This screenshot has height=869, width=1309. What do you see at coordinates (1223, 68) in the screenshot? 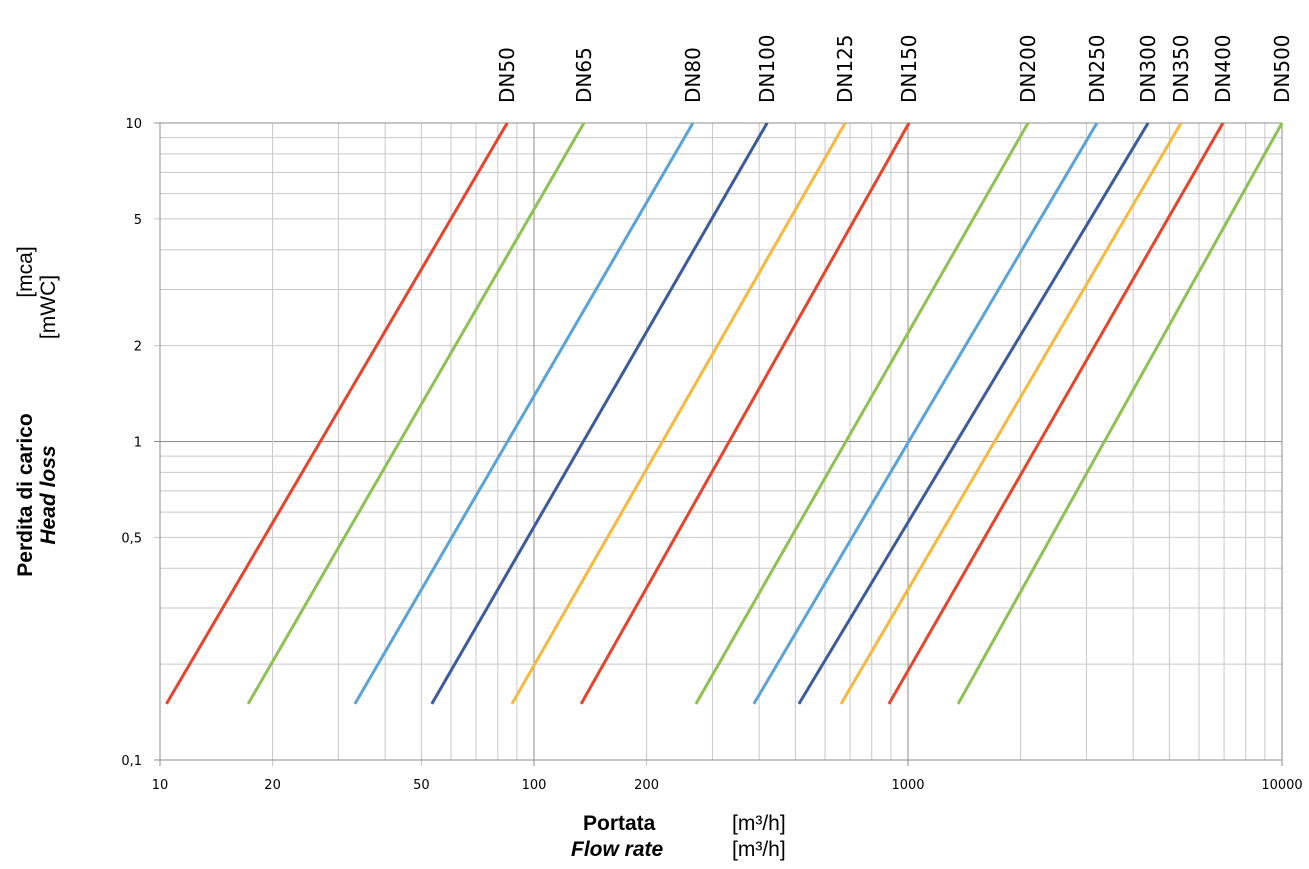
I see `series-label: DN400` at bounding box center [1223, 68].